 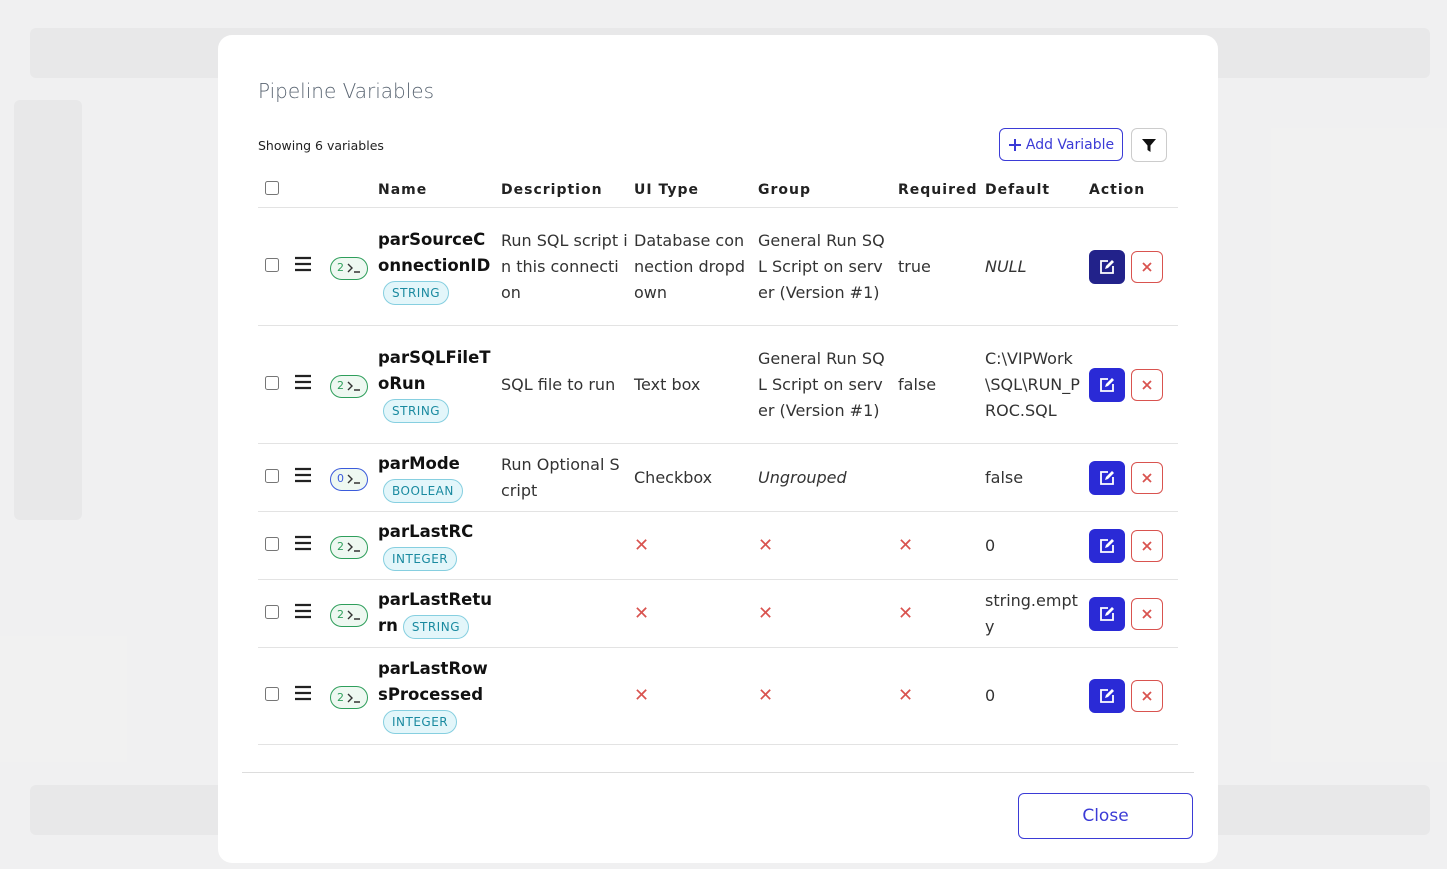 I want to click on add-variable-button: Add Variable, so click(x=1061, y=144).